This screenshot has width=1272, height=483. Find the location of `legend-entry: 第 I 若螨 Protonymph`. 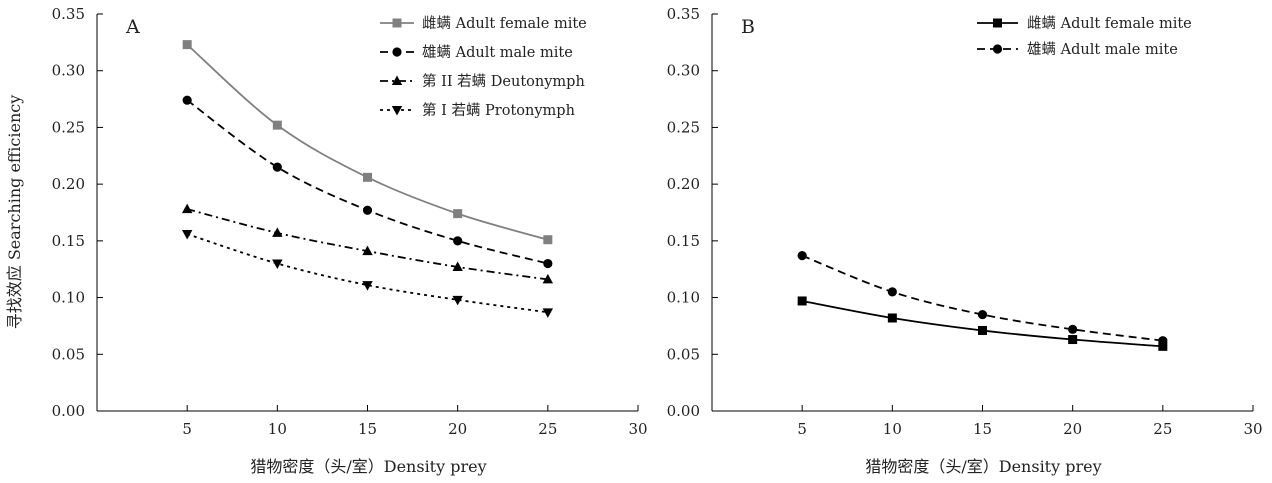

legend-entry: 第 I 若螨 Protonymph is located at coordinates (477, 110).